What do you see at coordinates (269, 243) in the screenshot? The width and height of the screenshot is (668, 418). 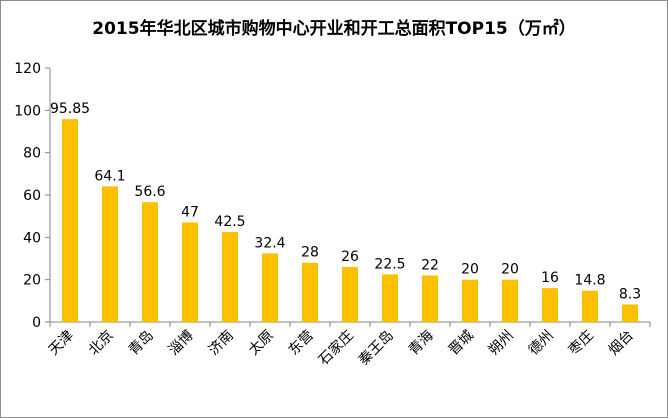 I see `data-label: 32.4` at bounding box center [269, 243].